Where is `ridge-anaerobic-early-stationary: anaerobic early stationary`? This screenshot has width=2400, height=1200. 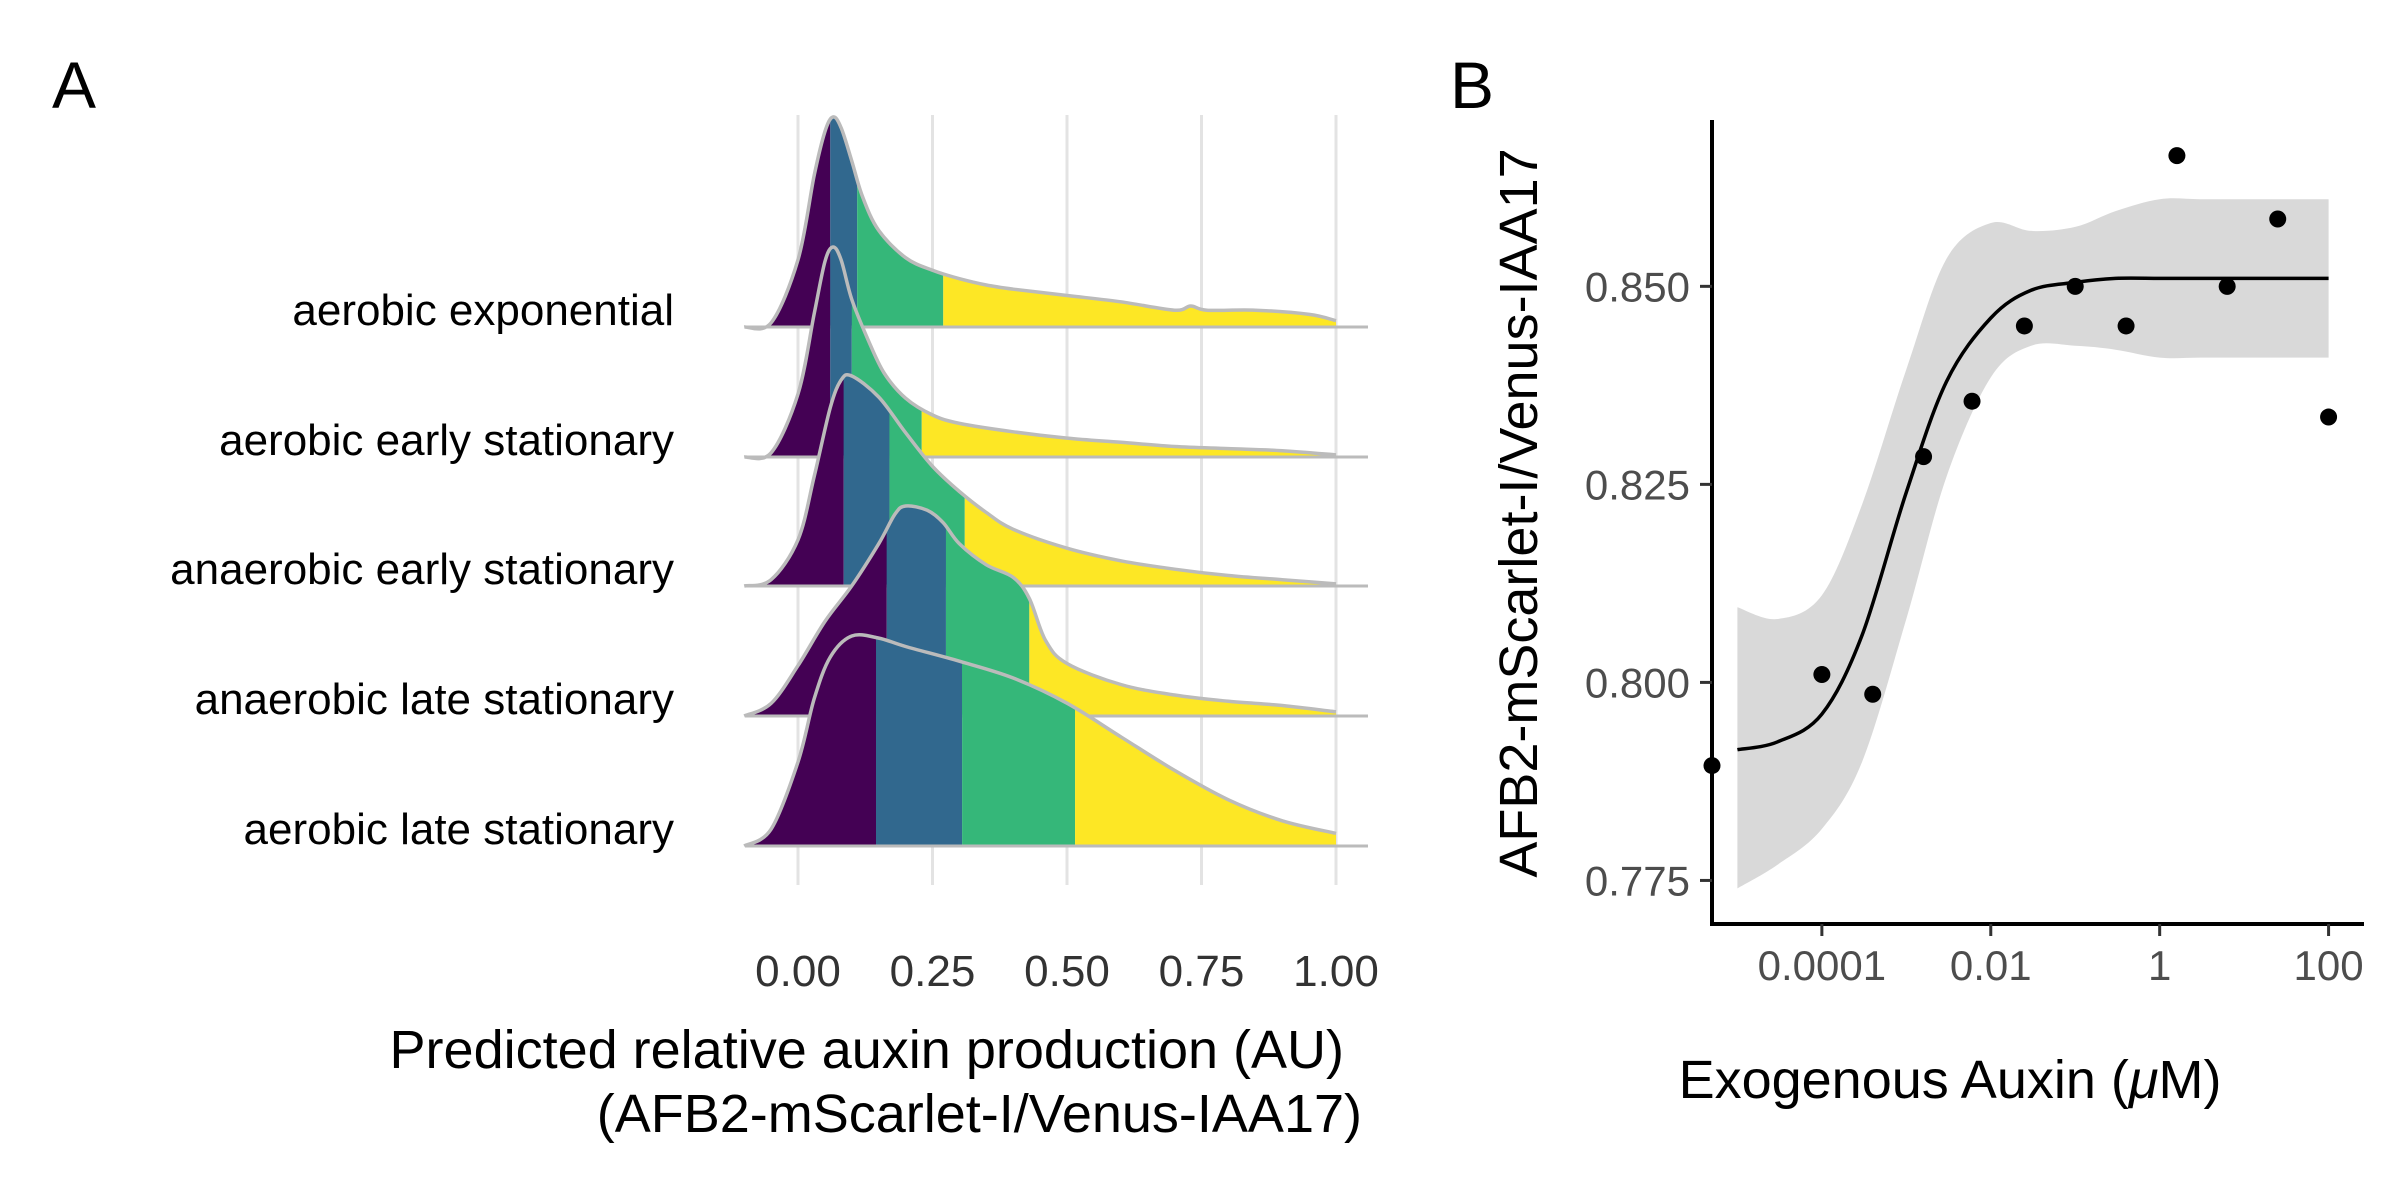 ridge-anaerobic-early-stationary: anaerobic early stationary is located at coordinates (769, 483).